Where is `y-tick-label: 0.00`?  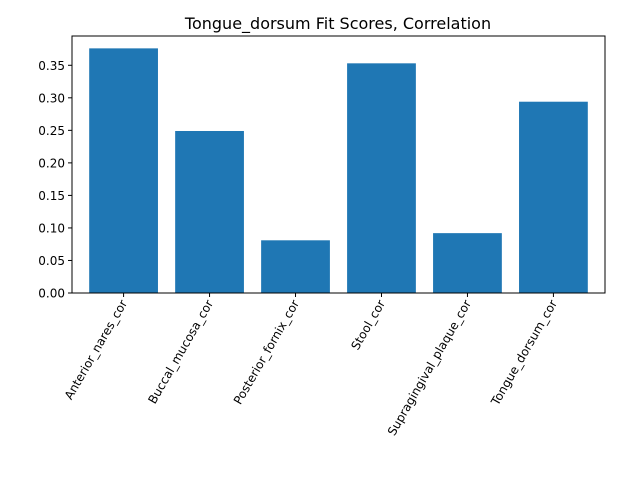
y-tick-label: 0.00 is located at coordinates (51, 294).